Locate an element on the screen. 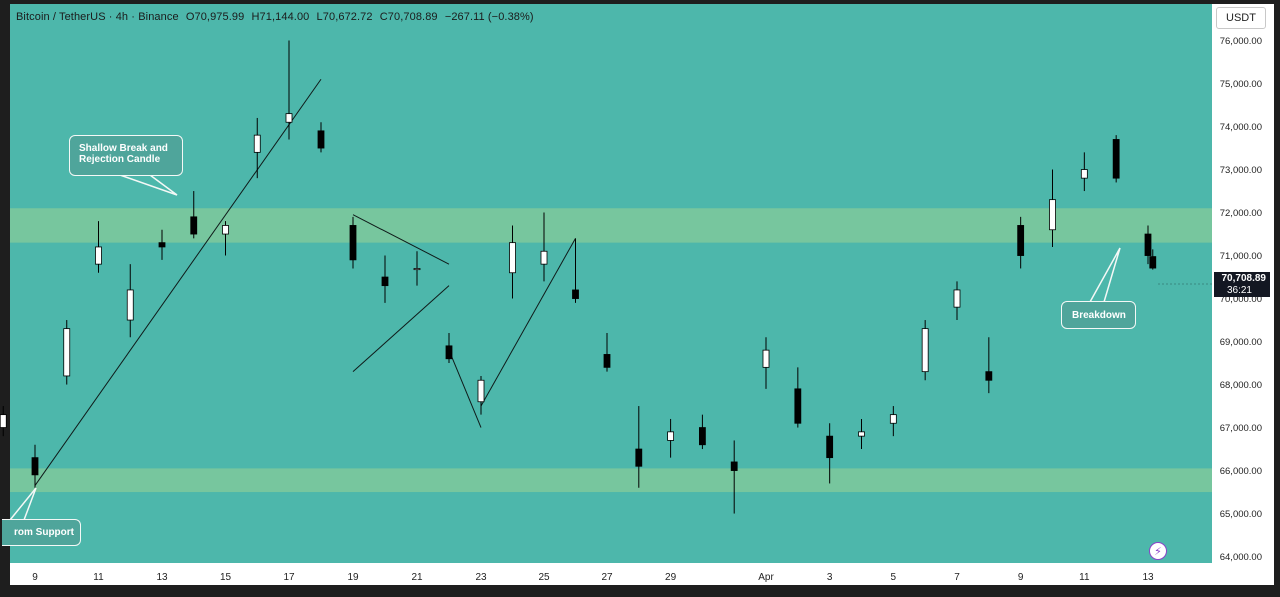  breakdown-pointer is located at coordinates (1105, 275).